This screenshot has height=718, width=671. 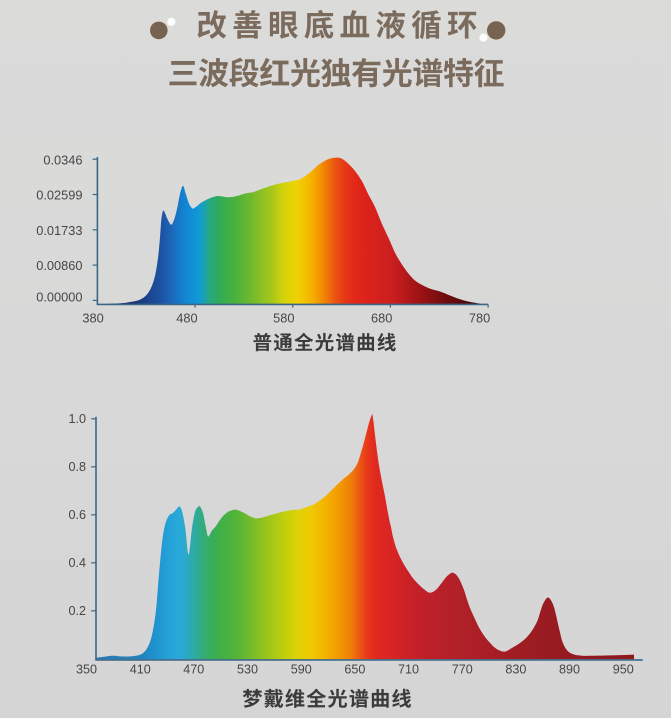 What do you see at coordinates (186, 317) in the screenshot?
I see `svg-text: 480` at bounding box center [186, 317].